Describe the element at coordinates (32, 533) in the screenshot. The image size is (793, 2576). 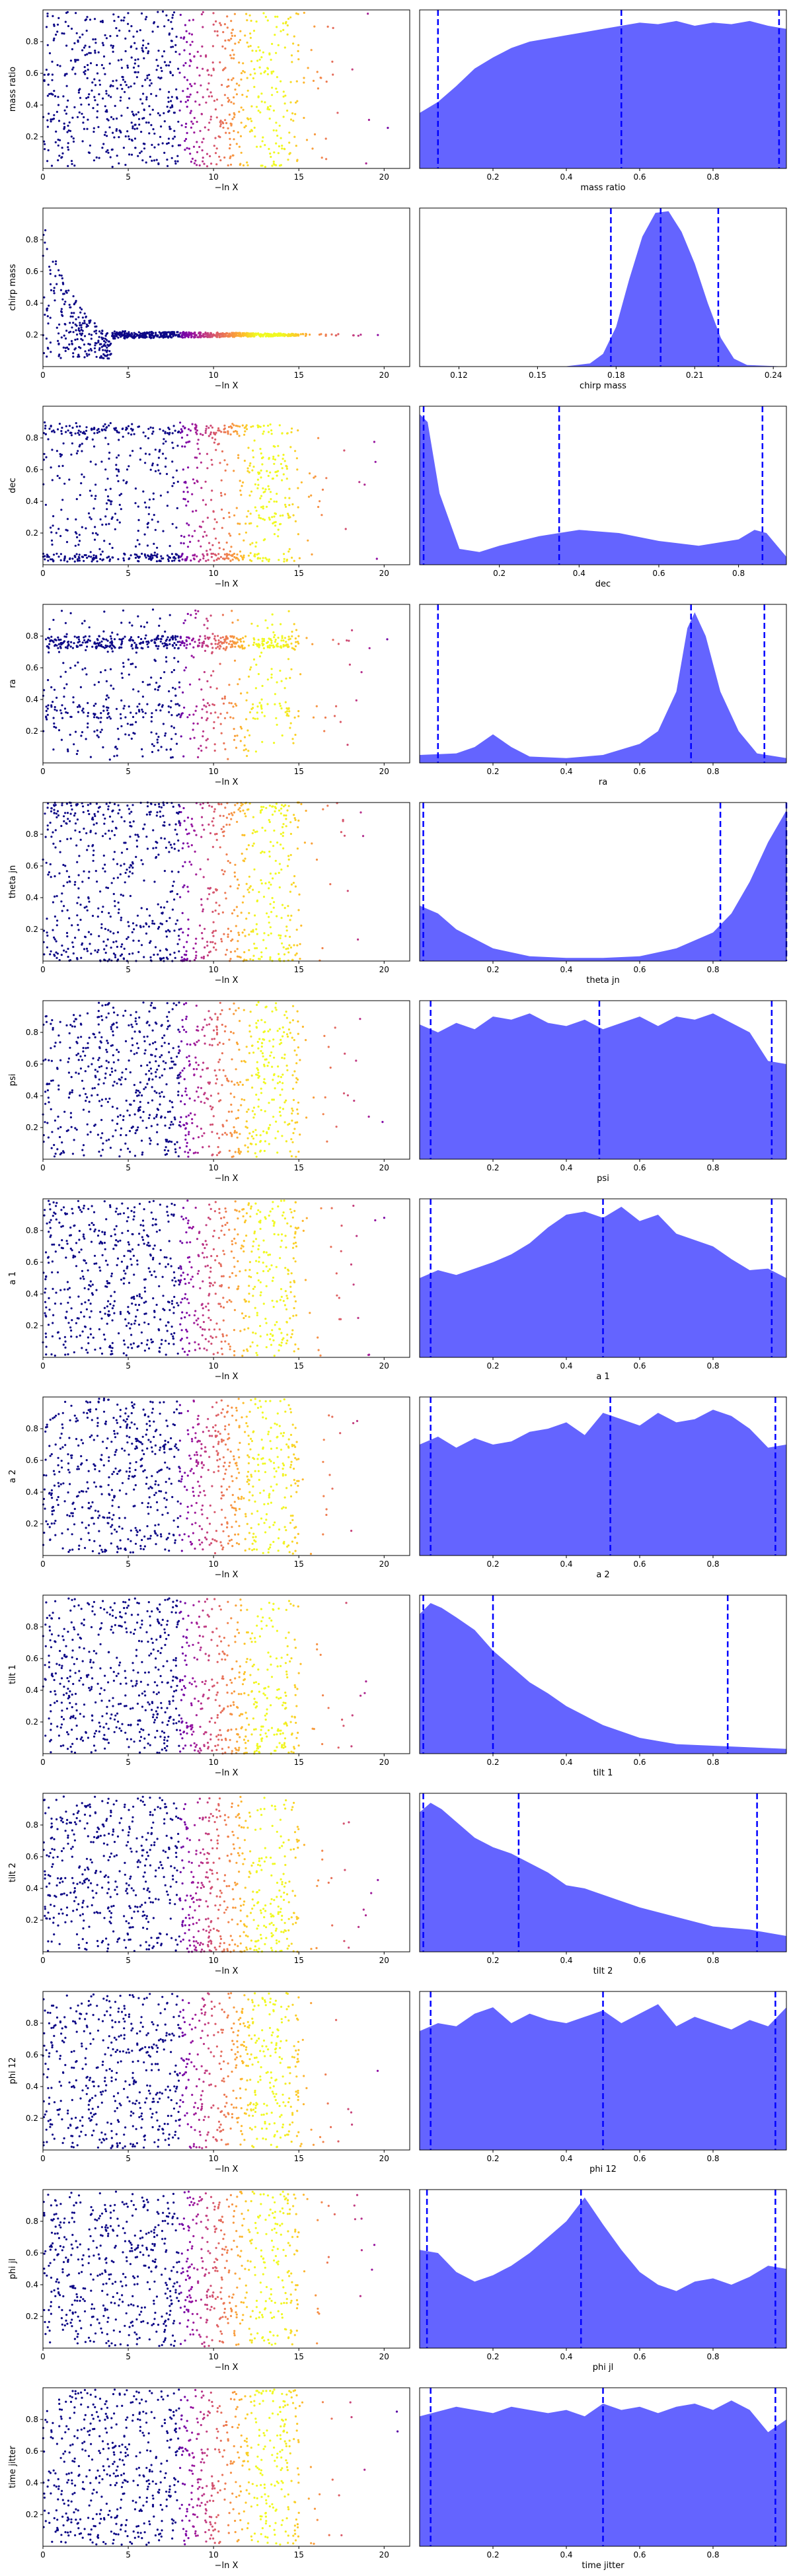
I see `y-tick-label: 0.2` at that location.